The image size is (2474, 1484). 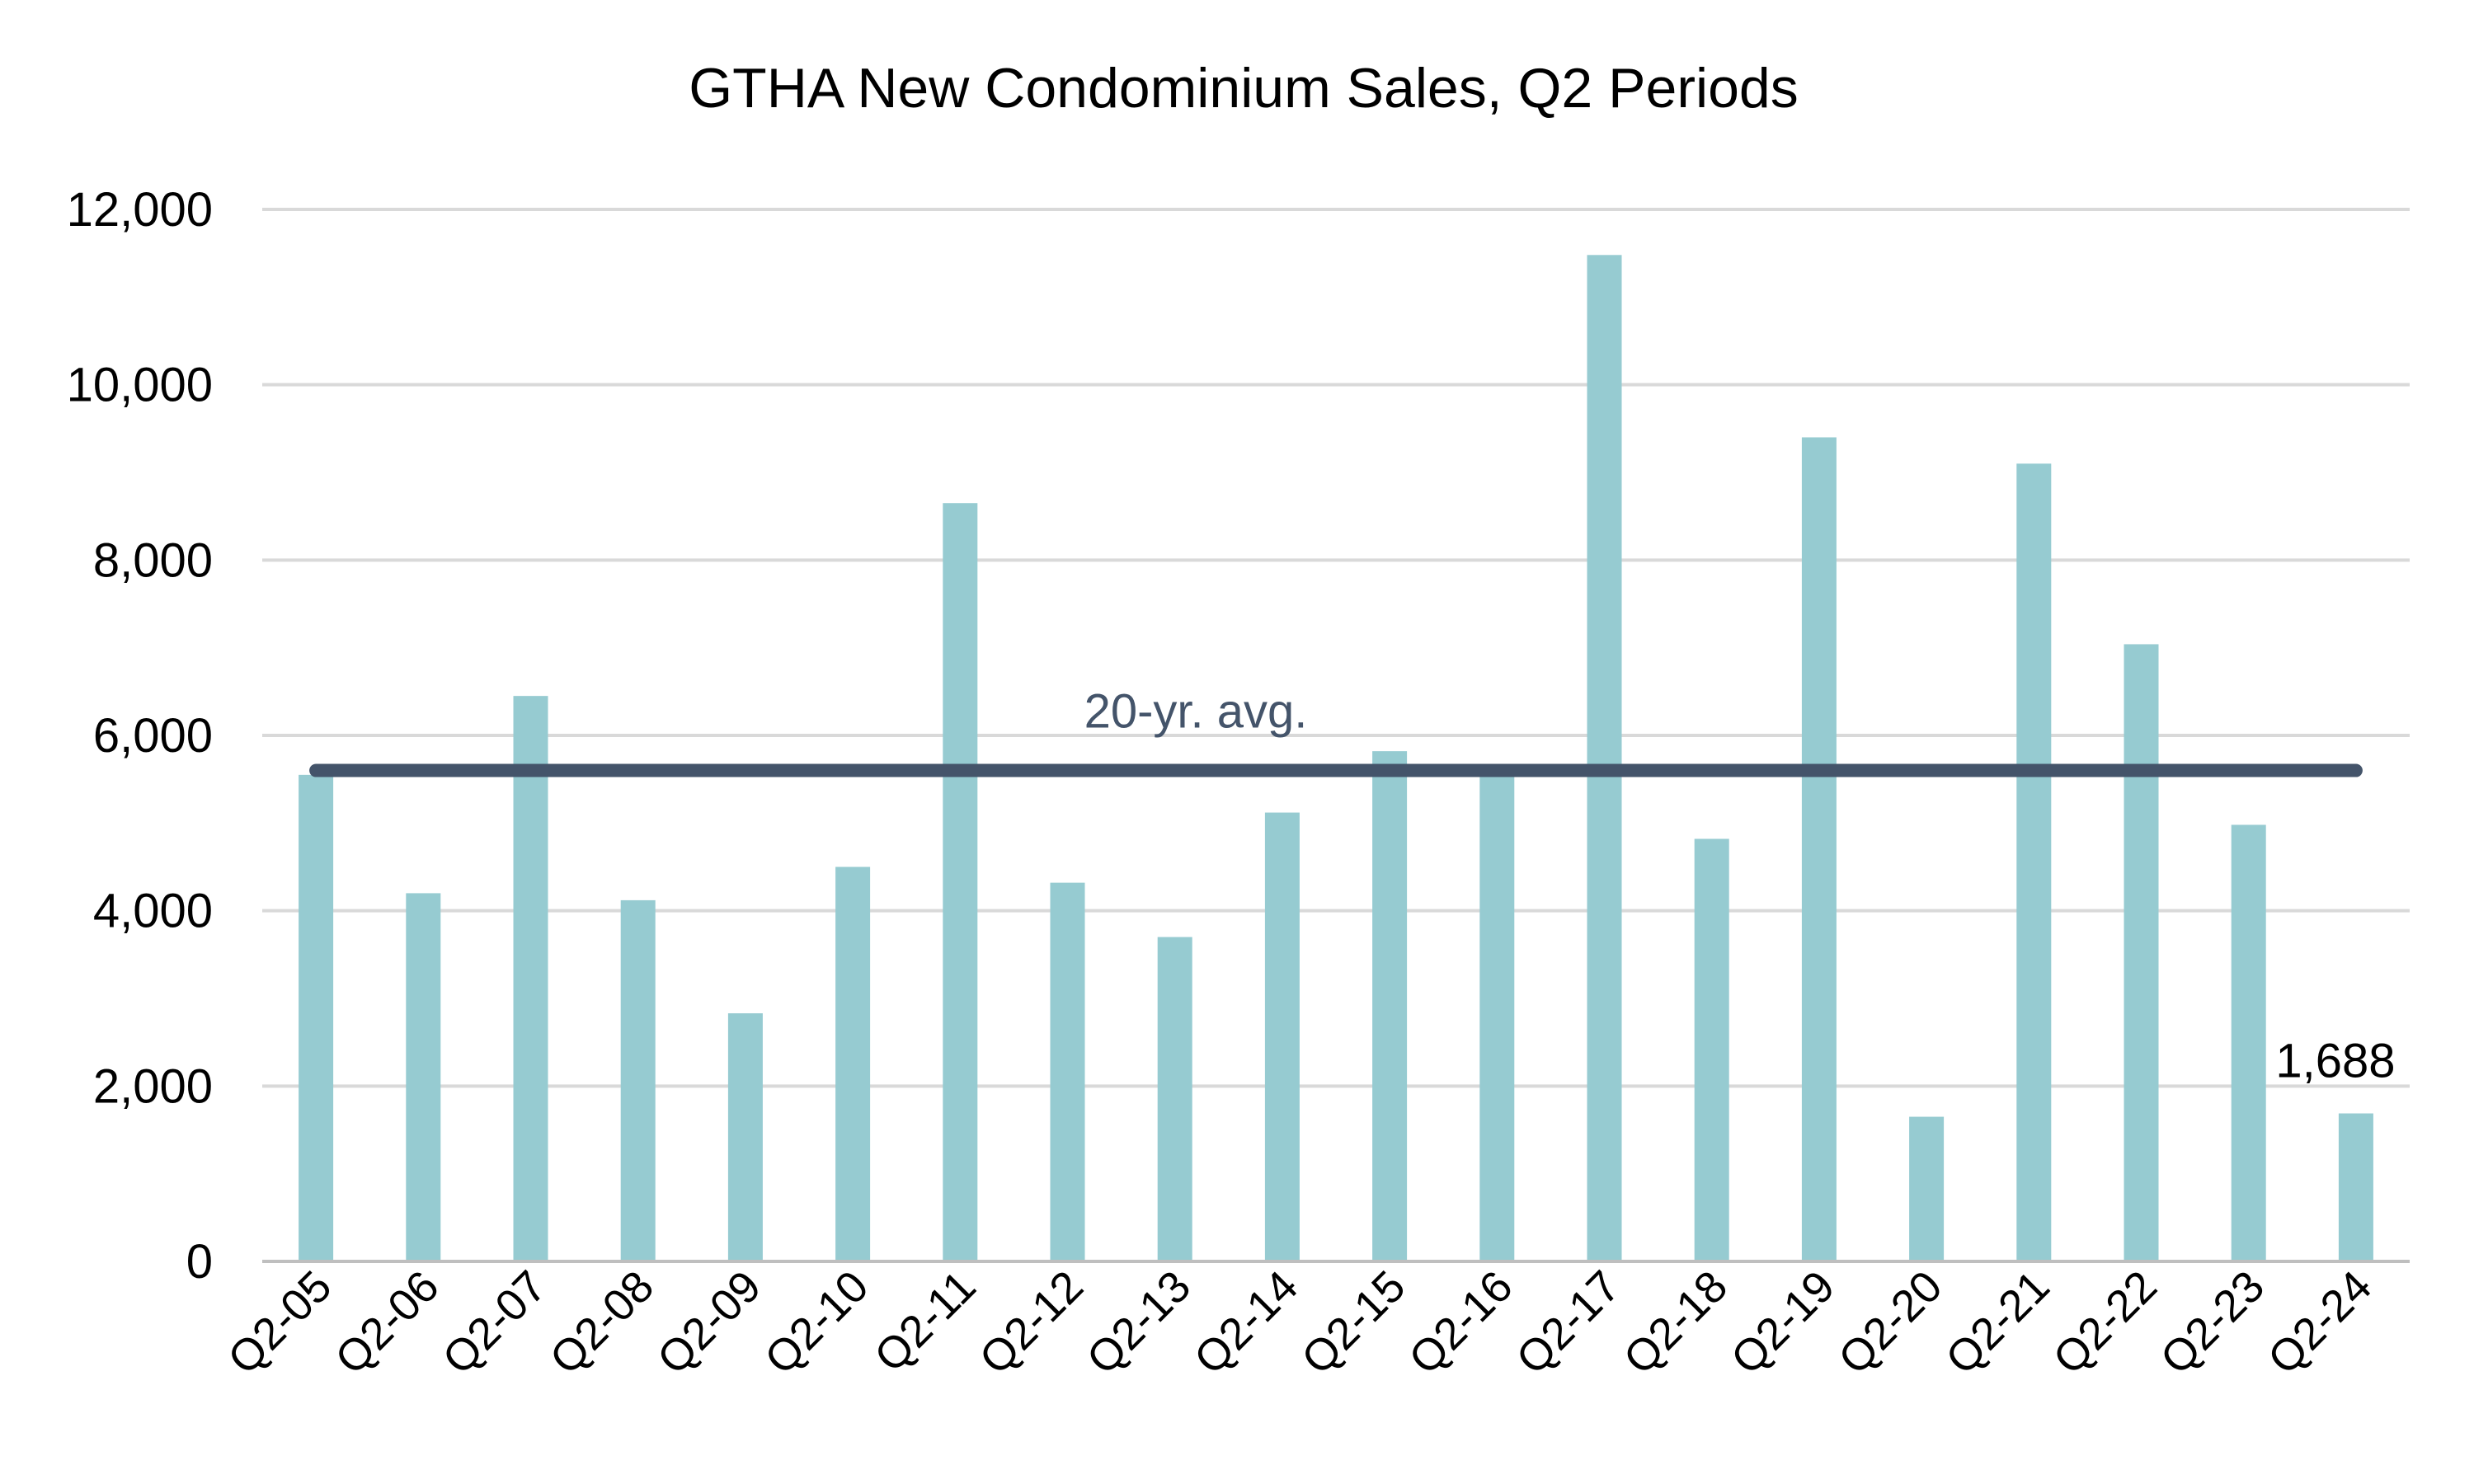 I want to click on data-labels: 1,688, so click(x=2335, y=1061).